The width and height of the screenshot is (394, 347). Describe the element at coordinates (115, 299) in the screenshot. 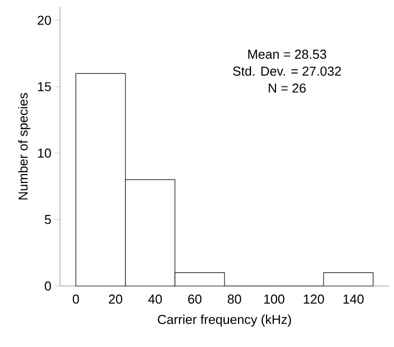

I see `x-tick-label: 20` at that location.